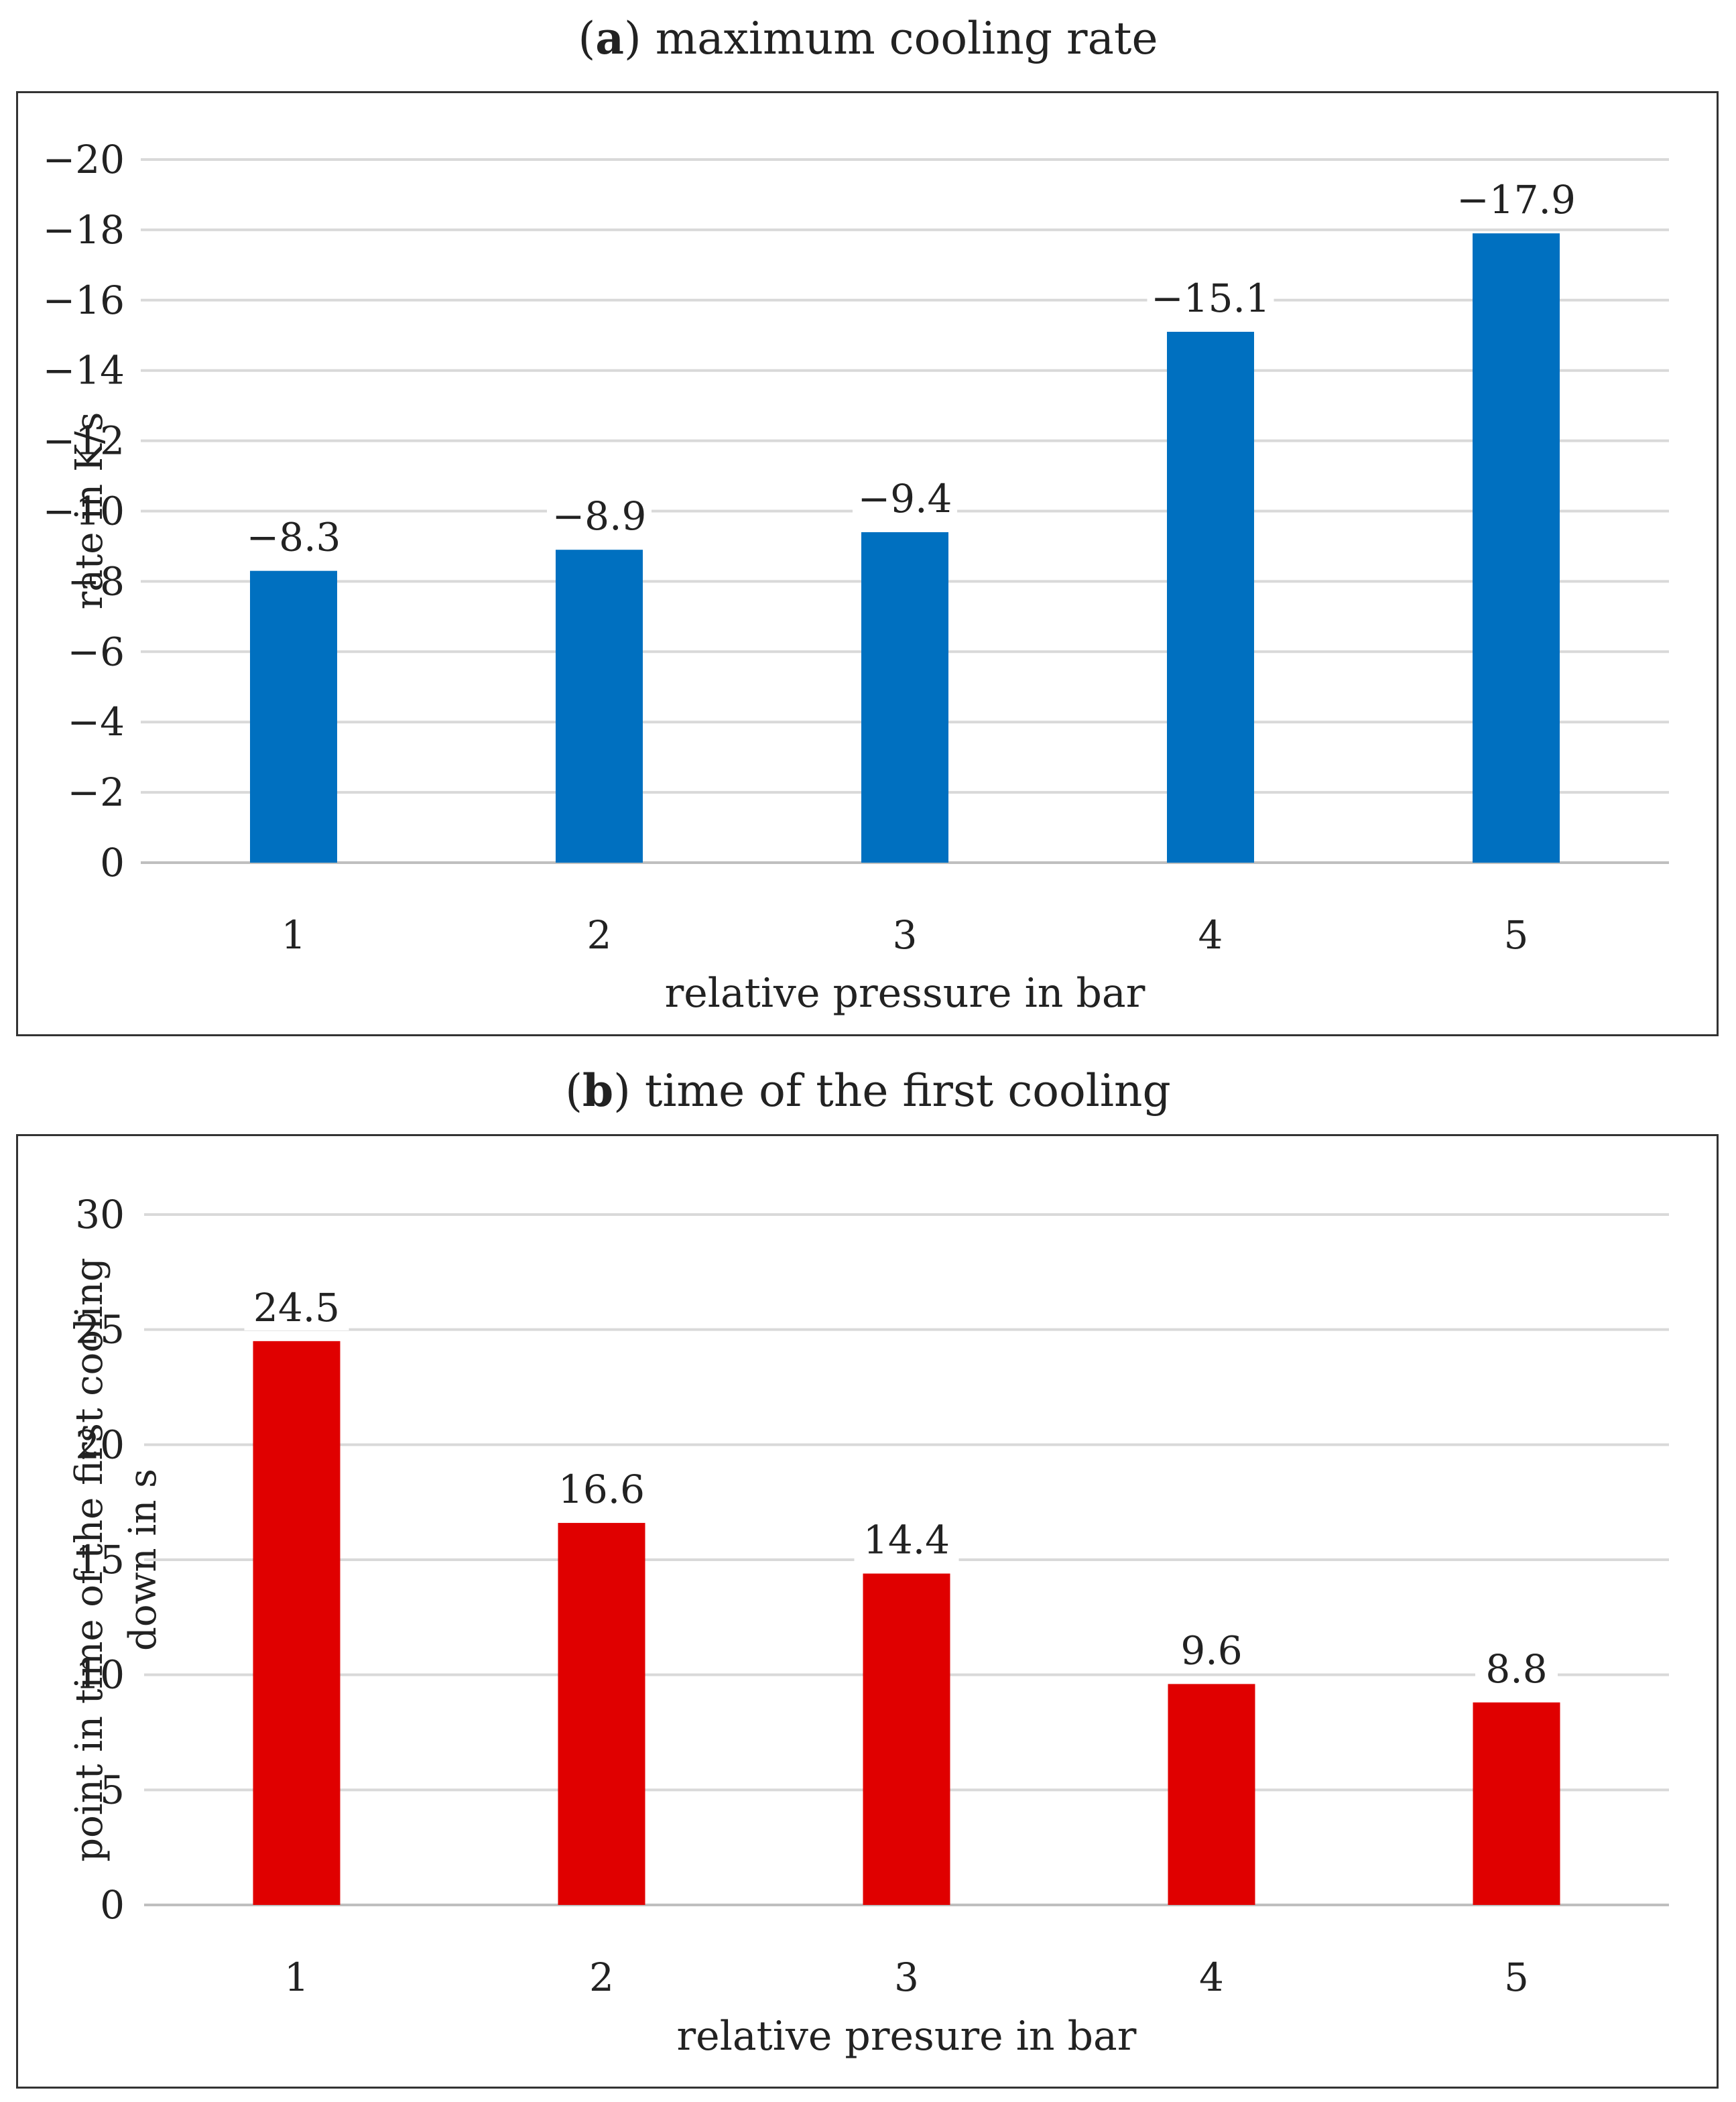 Image resolution: width=1736 pixels, height=2102 pixels. Describe the element at coordinates (296, 1977) in the screenshot. I see `chart-b-x-tick-label: 1` at that location.